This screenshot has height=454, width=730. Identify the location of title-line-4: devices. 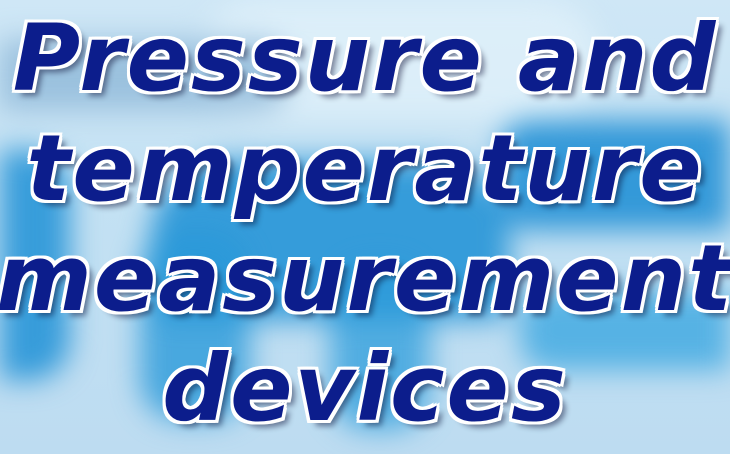
(365, 388).